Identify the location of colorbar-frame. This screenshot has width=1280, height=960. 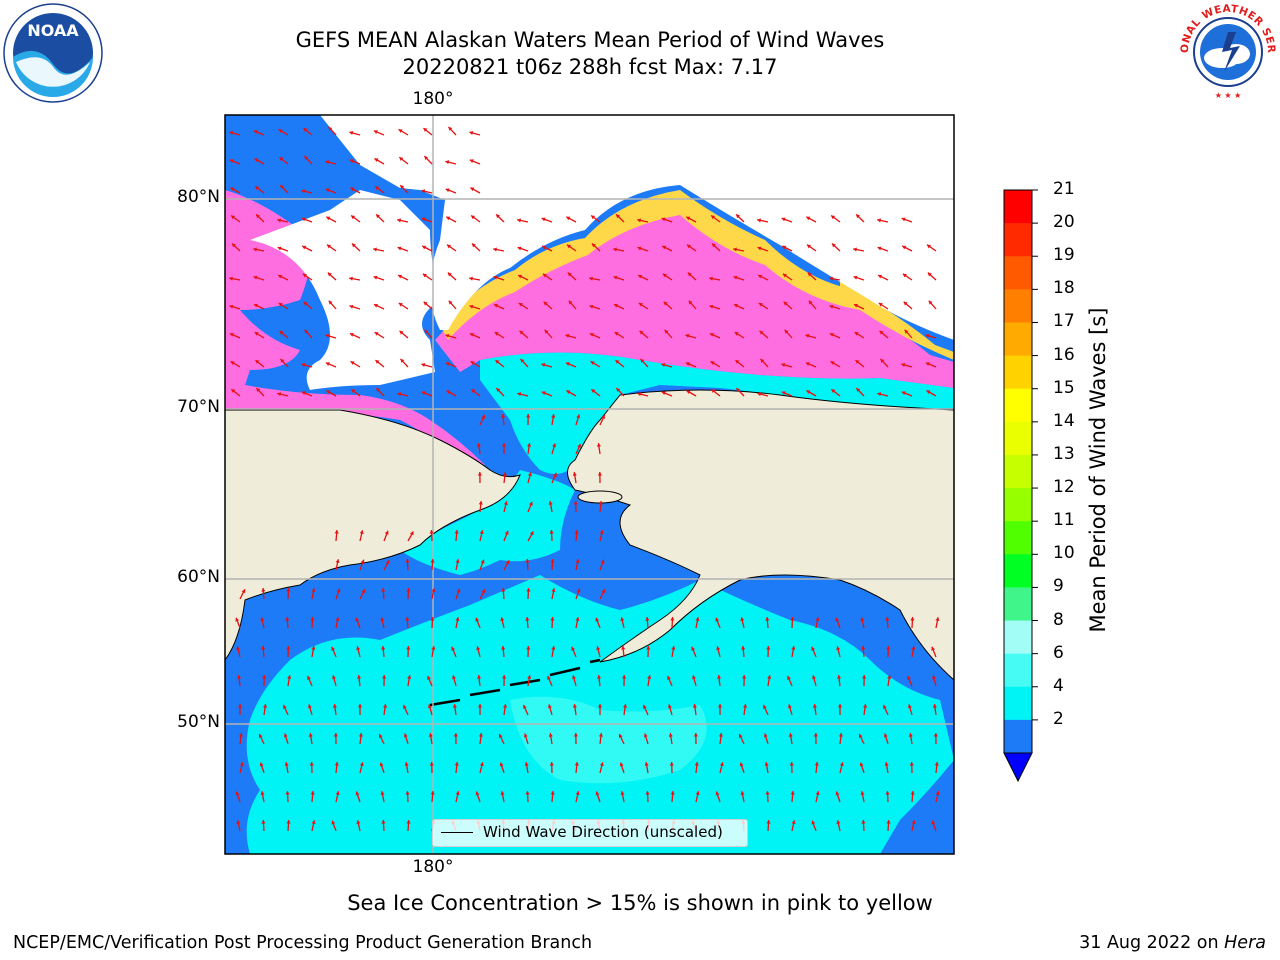
(1018, 471).